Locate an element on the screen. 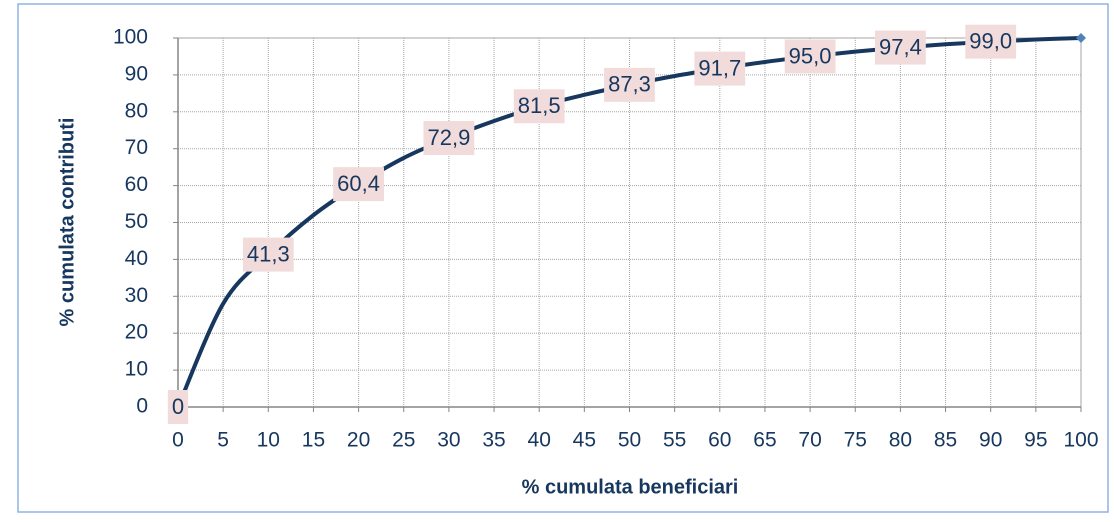 This screenshot has height=522, width=1114. data-label: 41,3 is located at coordinates (268, 253).